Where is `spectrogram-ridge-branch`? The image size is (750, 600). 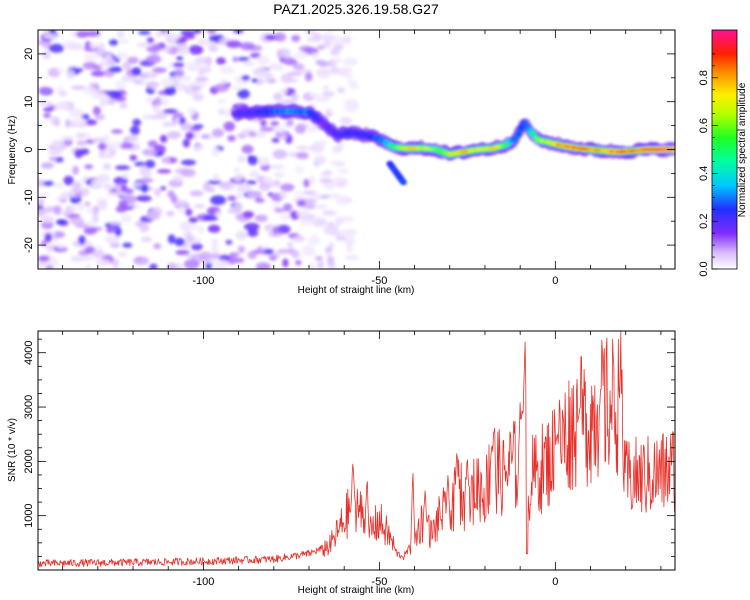 spectrogram-ridge-branch is located at coordinates (403, 182).